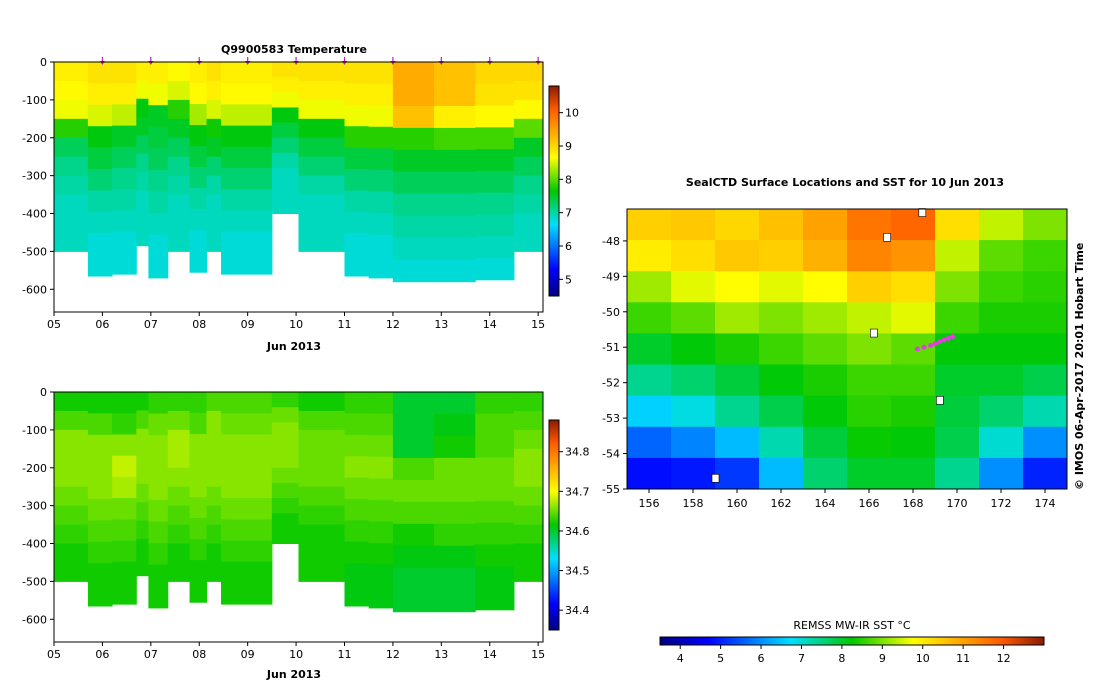 The height and width of the screenshot is (700, 1099). What do you see at coordinates (882, 658) in the screenshot?
I see `sst-colorbar-tick-label: 9` at bounding box center [882, 658].